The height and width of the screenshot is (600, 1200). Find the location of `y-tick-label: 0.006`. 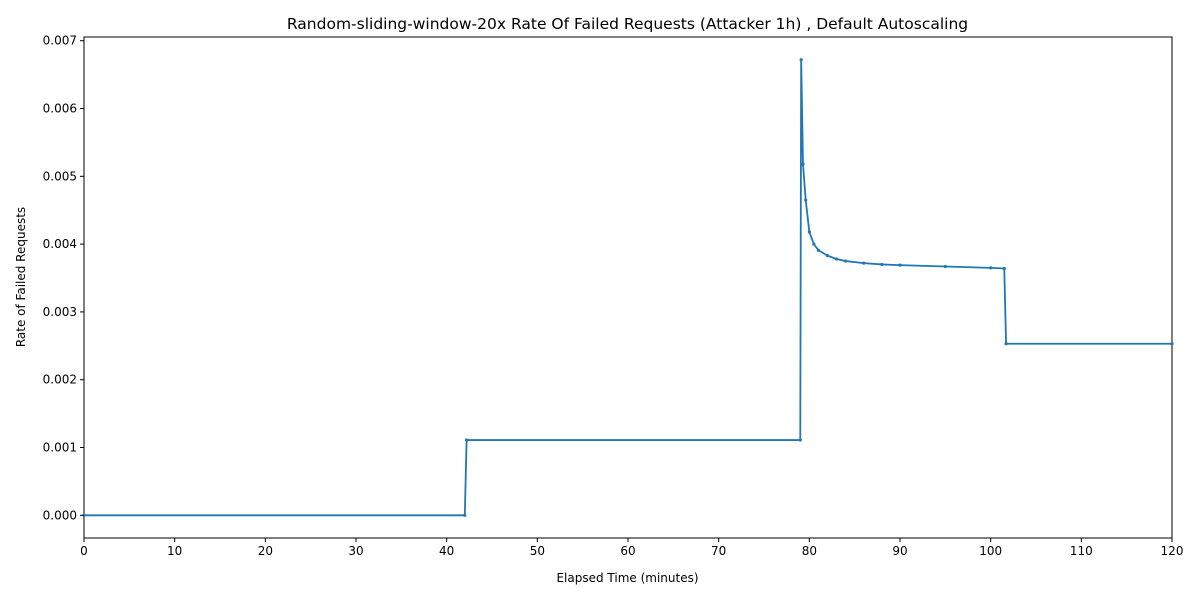

y-tick-label: 0.006 is located at coordinates (60, 109).